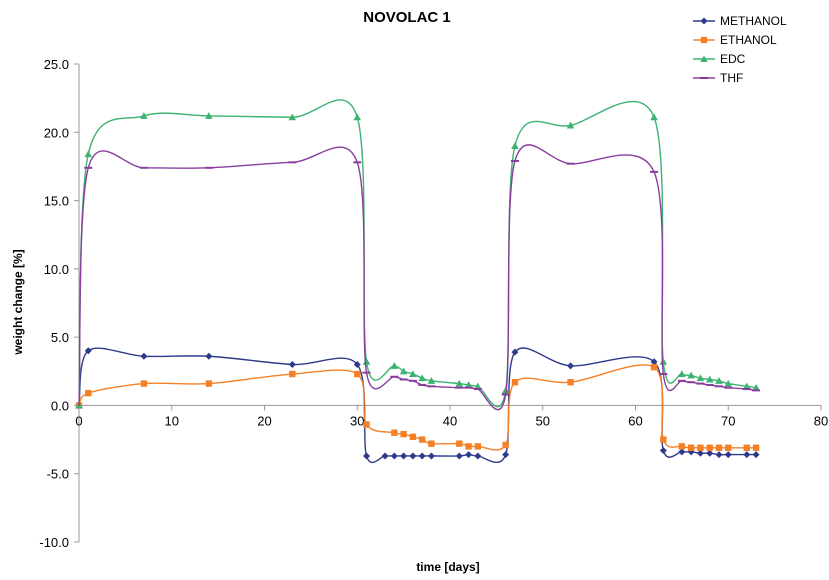 This screenshot has width=829, height=580. What do you see at coordinates (357, 420) in the screenshot?
I see `x-tick-label: 30` at bounding box center [357, 420].